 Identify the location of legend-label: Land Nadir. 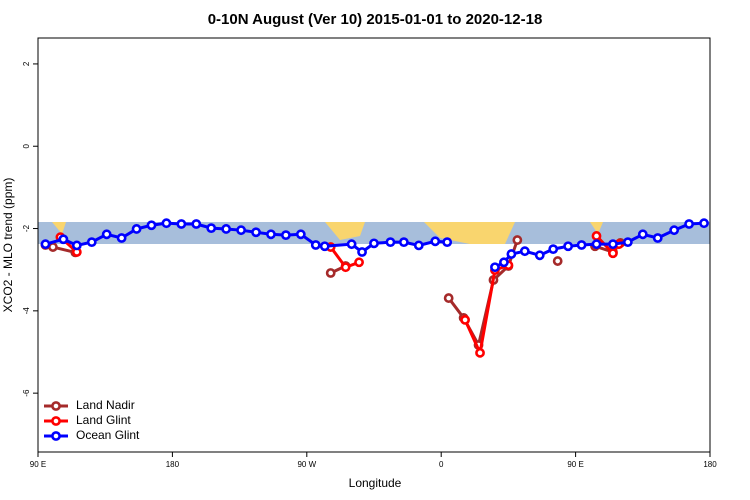
(105, 405).